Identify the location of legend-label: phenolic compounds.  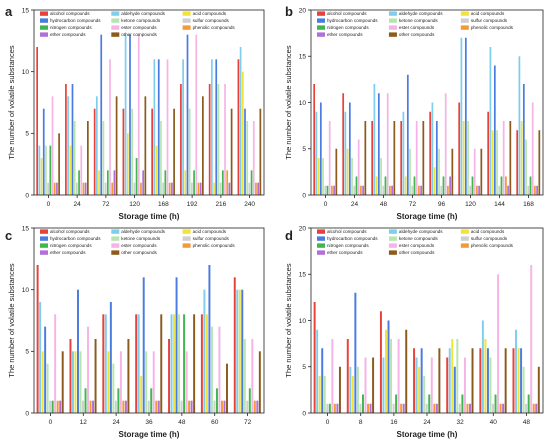
(492, 245).